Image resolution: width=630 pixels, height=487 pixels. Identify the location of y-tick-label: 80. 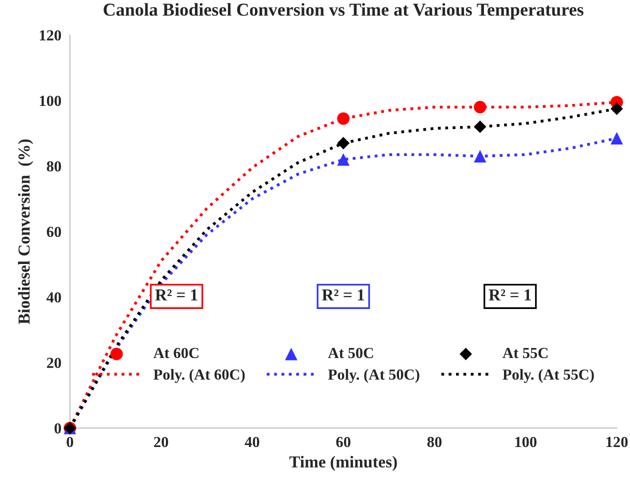
(54, 166).